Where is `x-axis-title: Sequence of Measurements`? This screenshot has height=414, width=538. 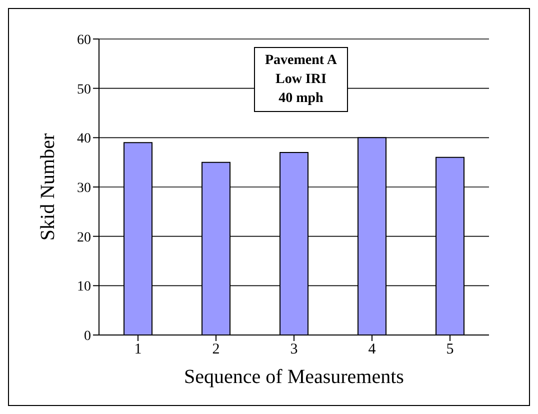
x-axis-title: Sequence of Measurements is located at coordinates (294, 377).